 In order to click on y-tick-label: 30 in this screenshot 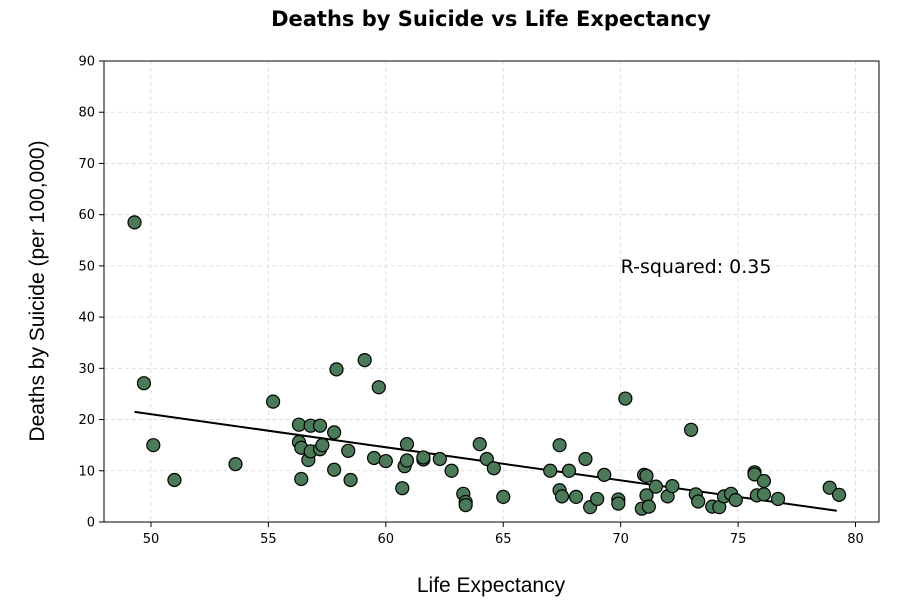, I will do `click(86, 369)`.